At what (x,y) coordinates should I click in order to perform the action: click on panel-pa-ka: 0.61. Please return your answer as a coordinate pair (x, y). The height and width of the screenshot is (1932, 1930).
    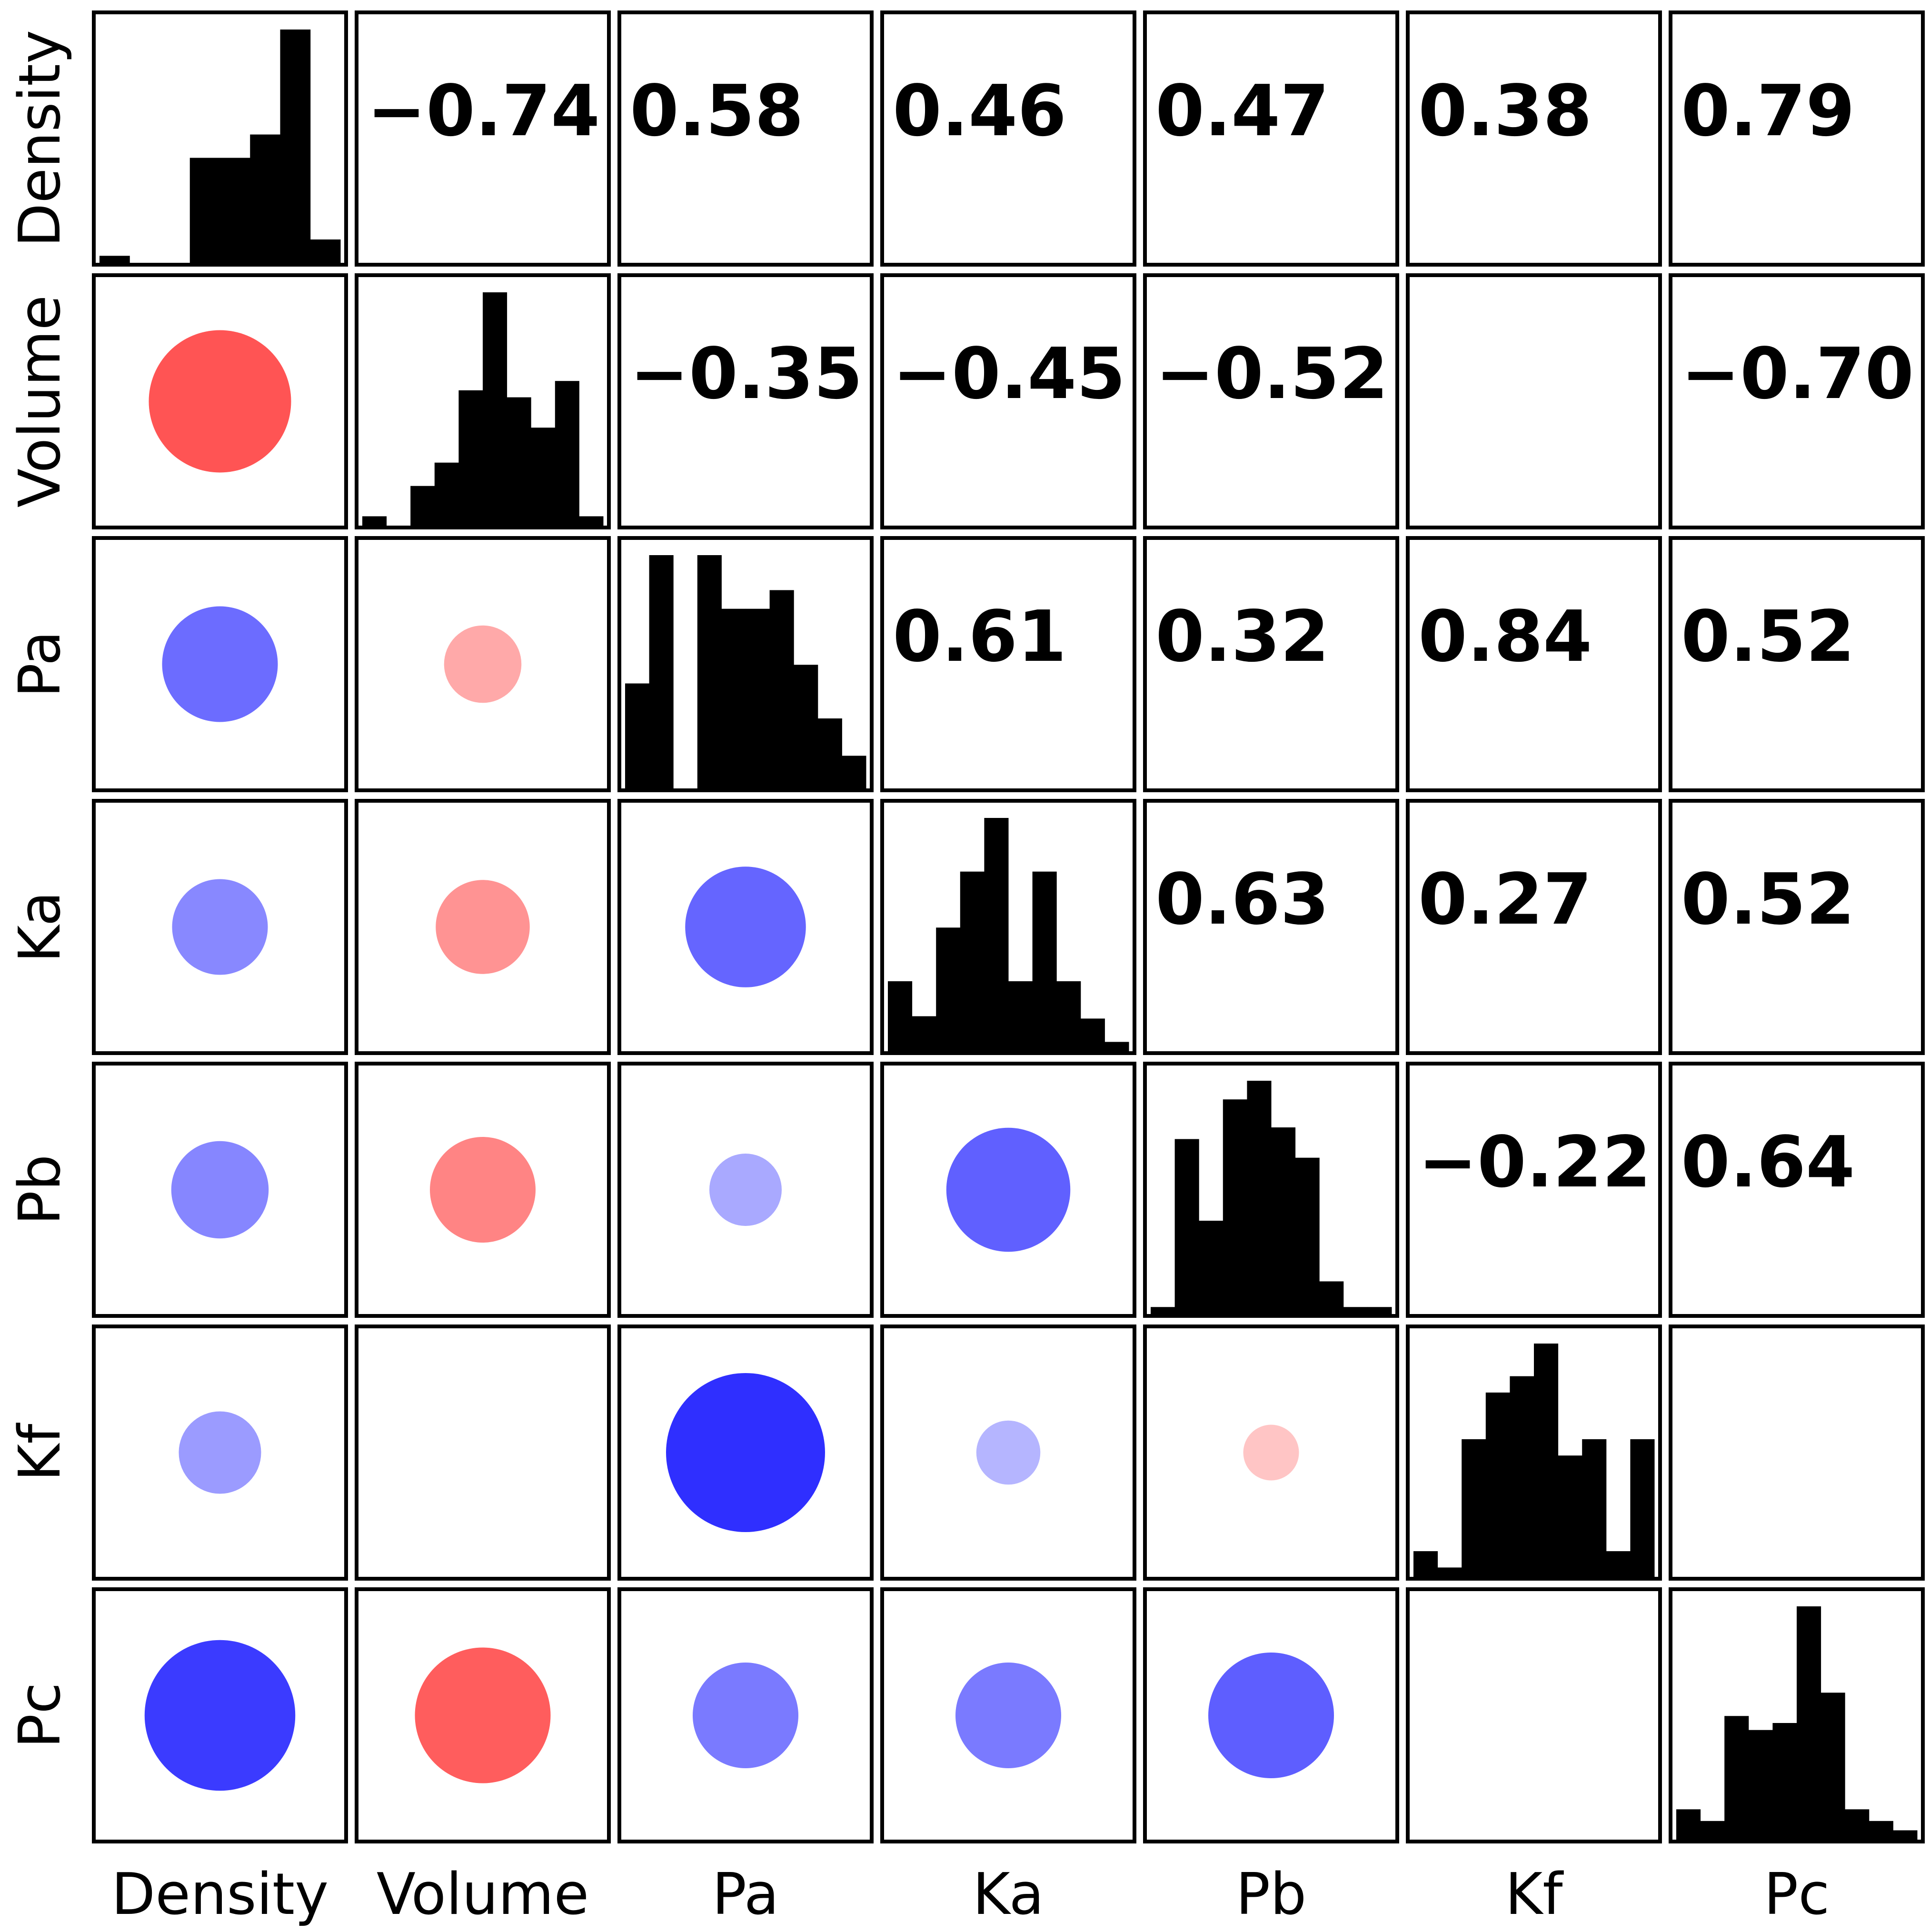
    Looking at the image, I should click on (1008, 664).